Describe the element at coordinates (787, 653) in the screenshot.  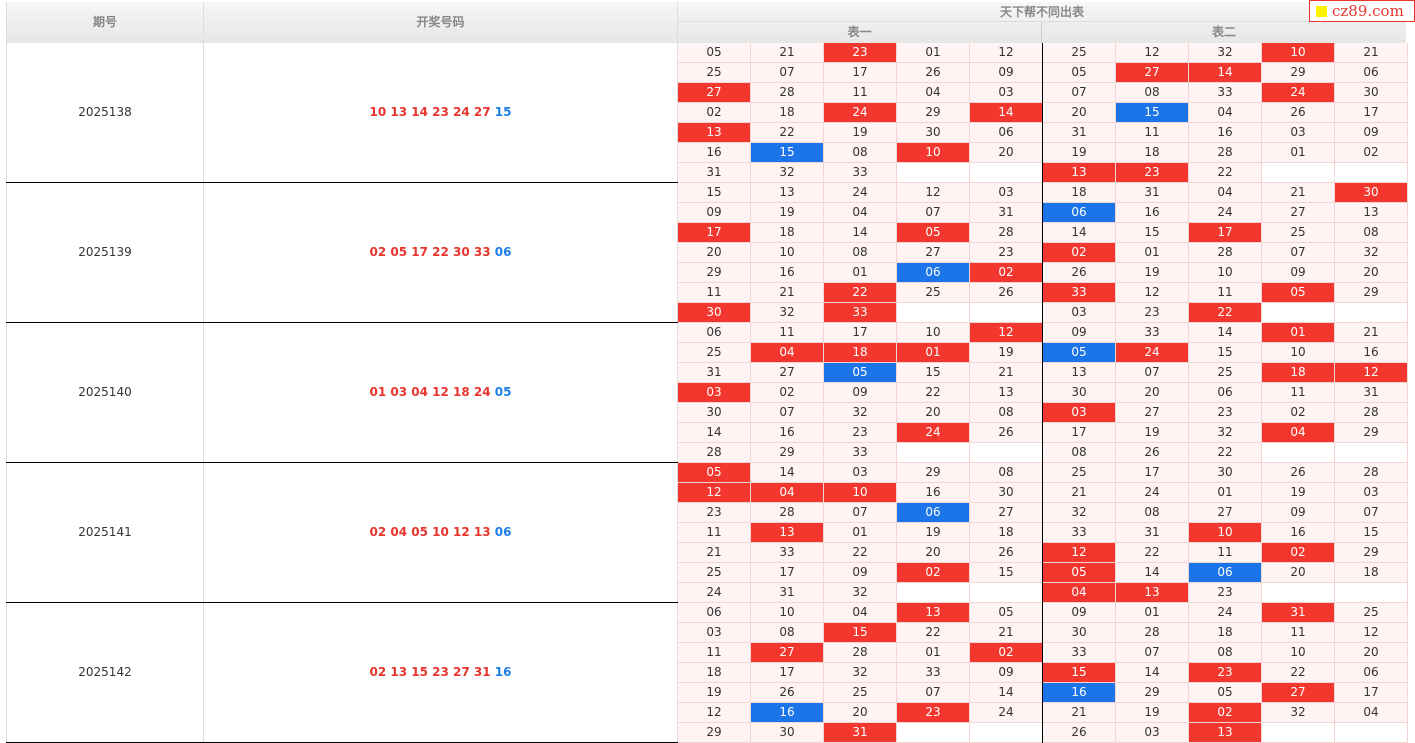
I see `grid-cell-hit-red: 27` at that location.